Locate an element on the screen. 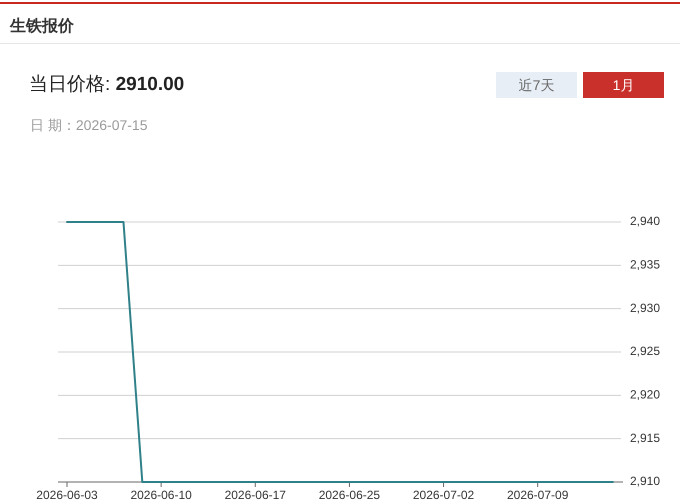  y-tick-label: 2,925 is located at coordinates (645, 351).